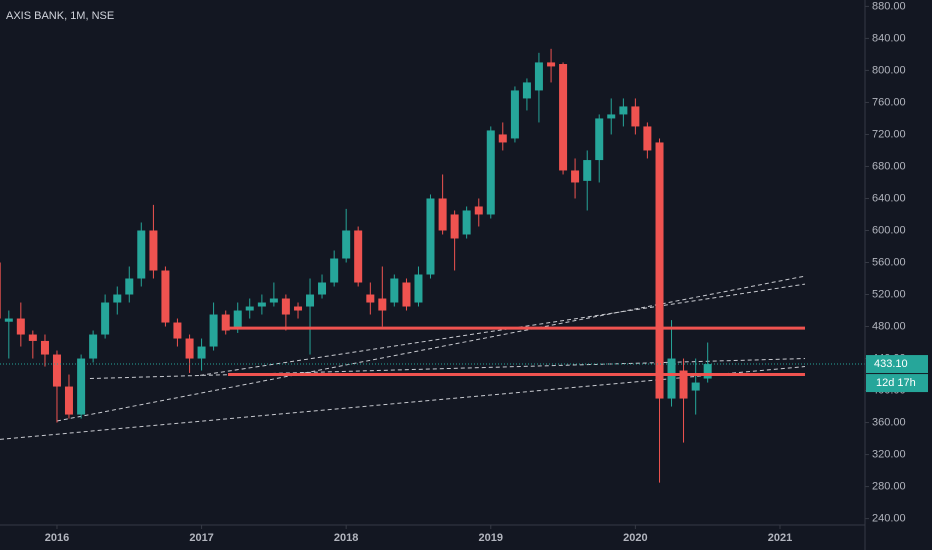 This screenshot has height=550, width=932. Describe the element at coordinates (889, 262) in the screenshot. I see `y-tick-label: 560.00` at that location.